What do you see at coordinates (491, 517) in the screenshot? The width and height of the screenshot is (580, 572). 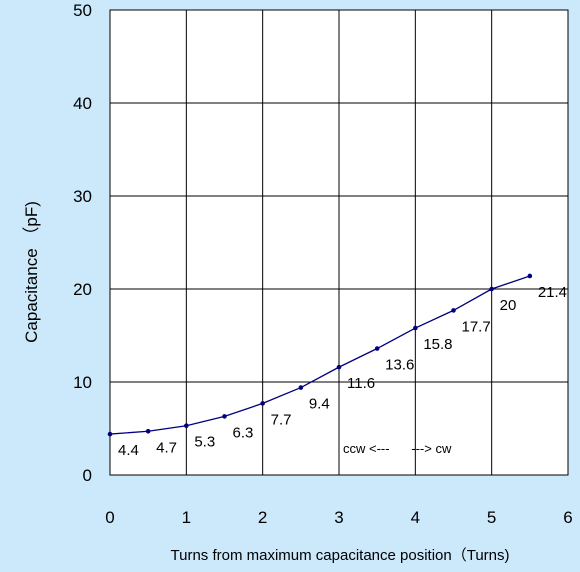 I see `x-tick-label: 5` at bounding box center [491, 517].